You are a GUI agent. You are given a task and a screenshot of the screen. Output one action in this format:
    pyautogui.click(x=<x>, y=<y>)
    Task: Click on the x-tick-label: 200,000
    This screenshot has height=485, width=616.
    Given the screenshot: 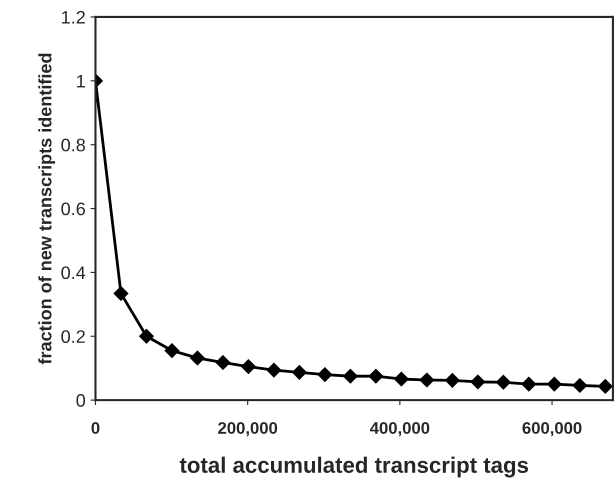 What is the action you would take?
    pyautogui.click(x=248, y=429)
    